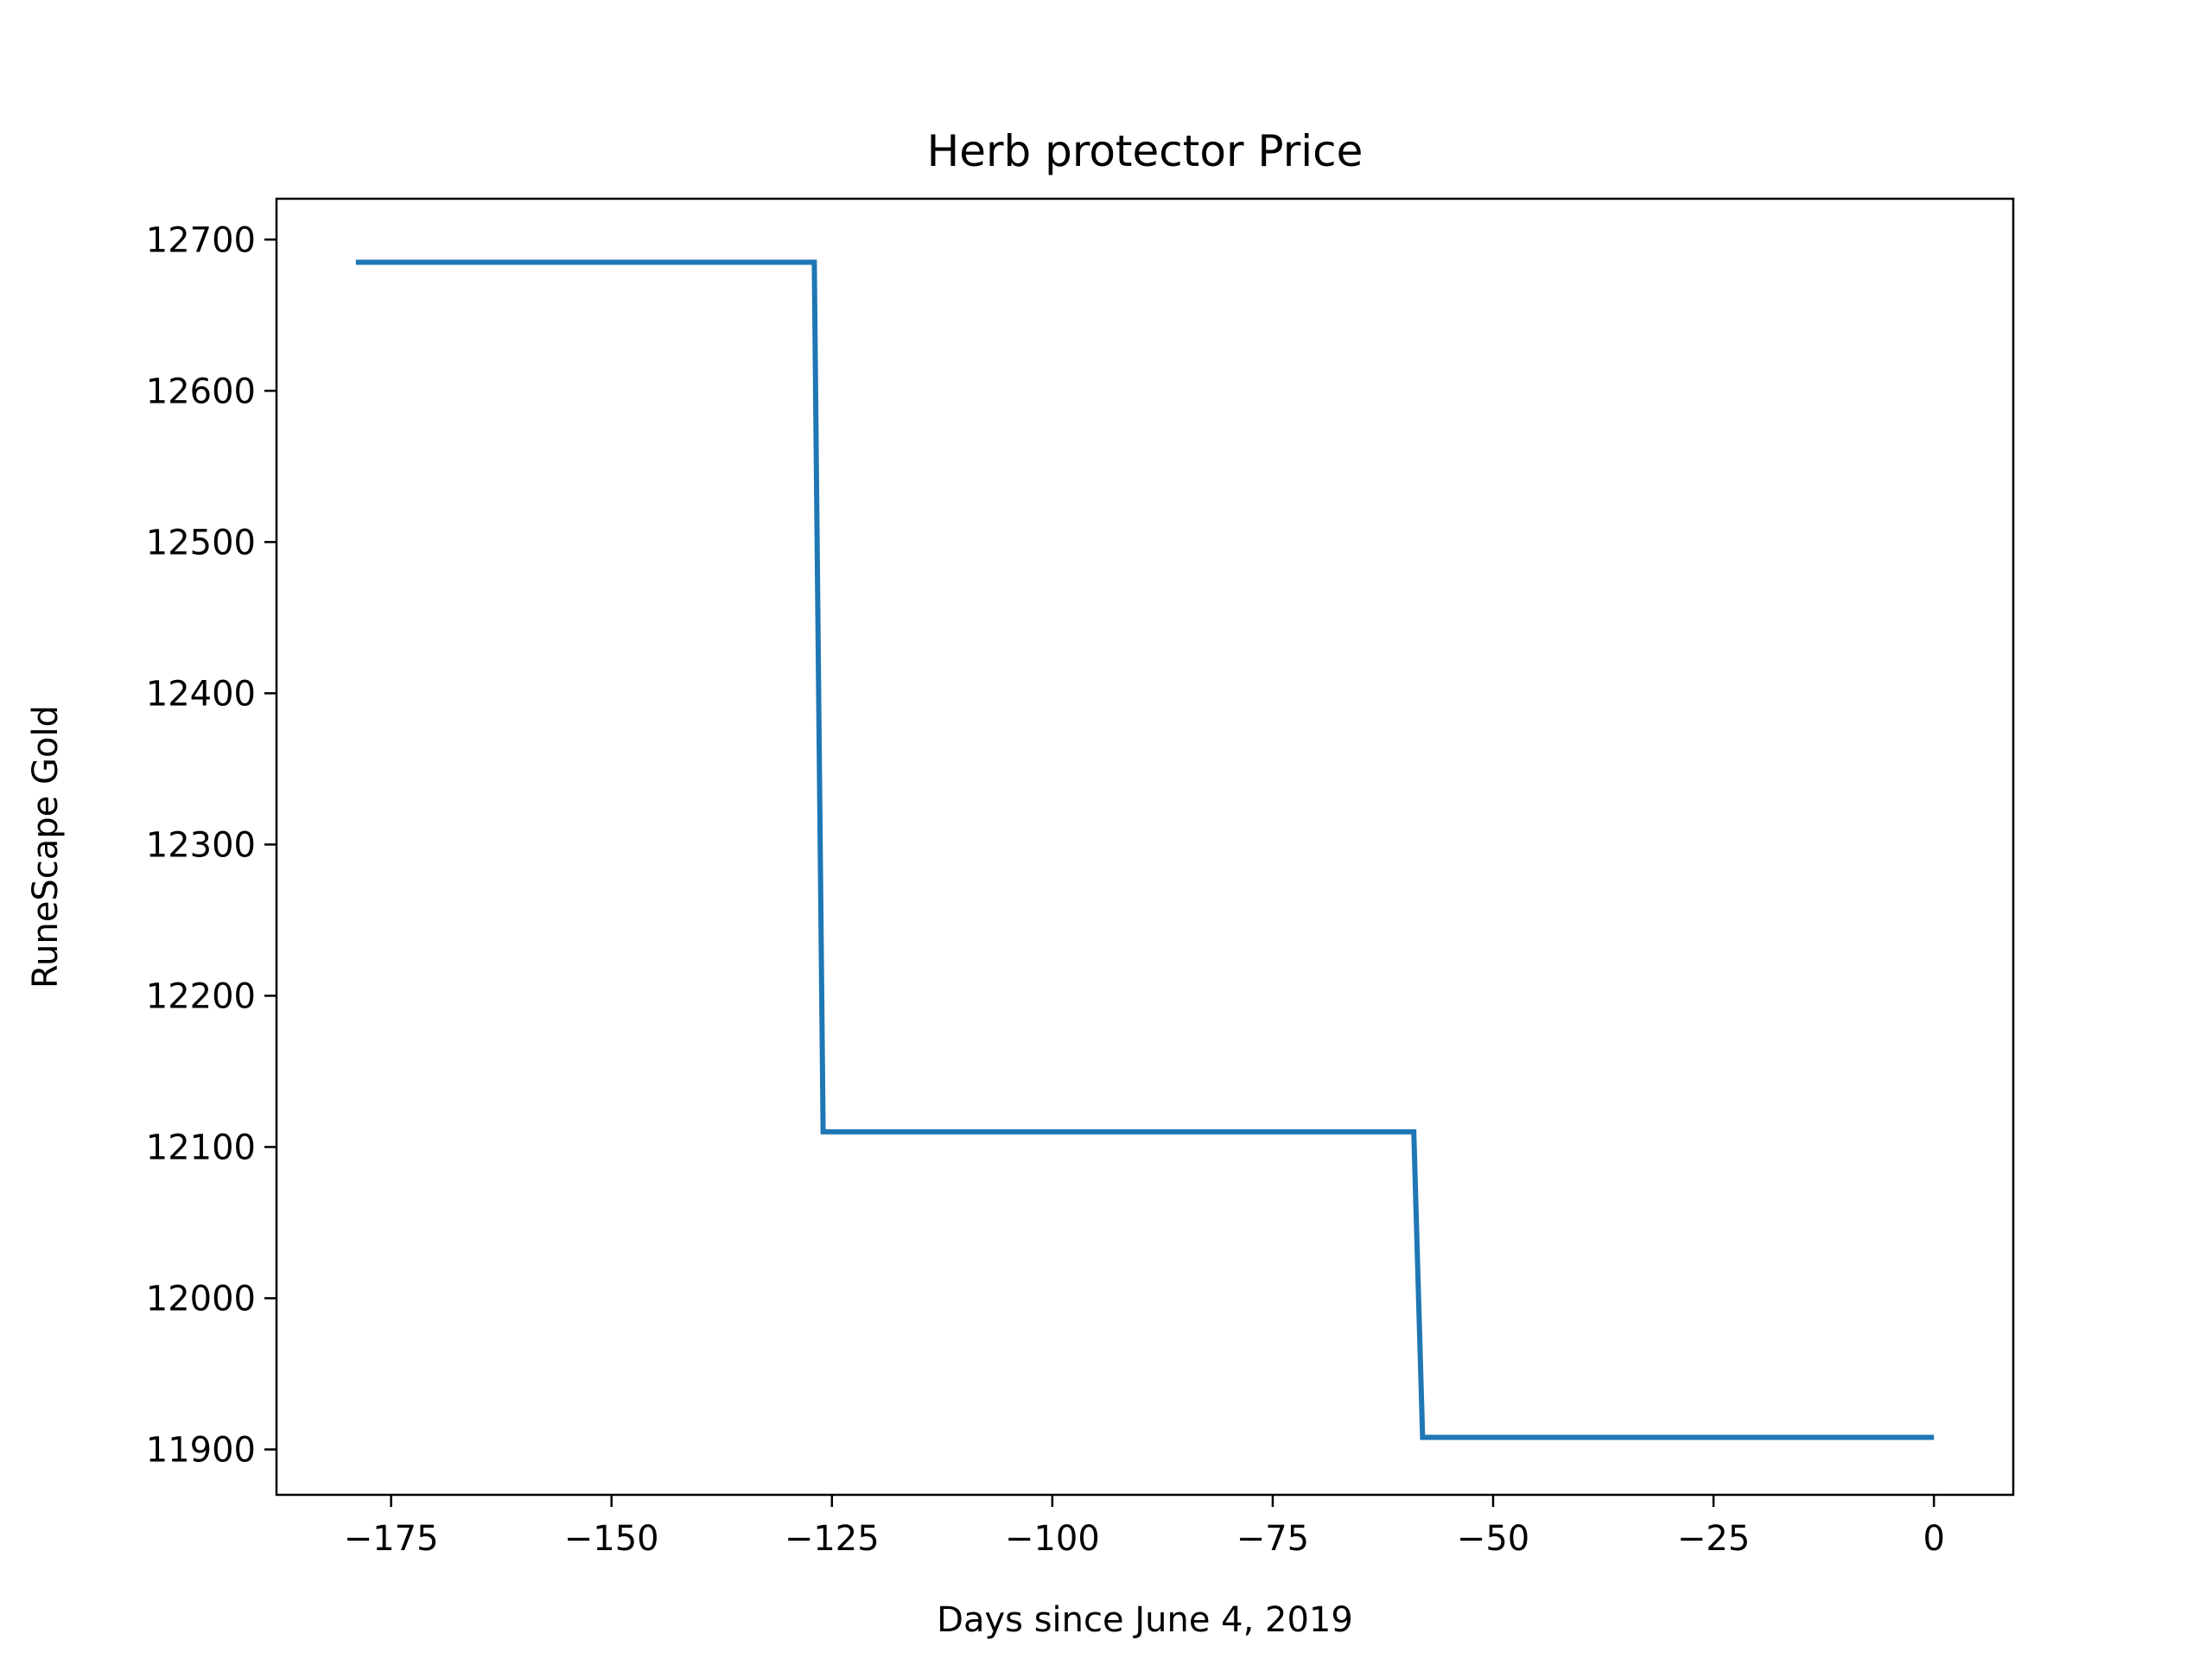 The width and height of the screenshot is (2212, 1659). What do you see at coordinates (201, 240) in the screenshot?
I see `y-tick-label: 12700` at bounding box center [201, 240].